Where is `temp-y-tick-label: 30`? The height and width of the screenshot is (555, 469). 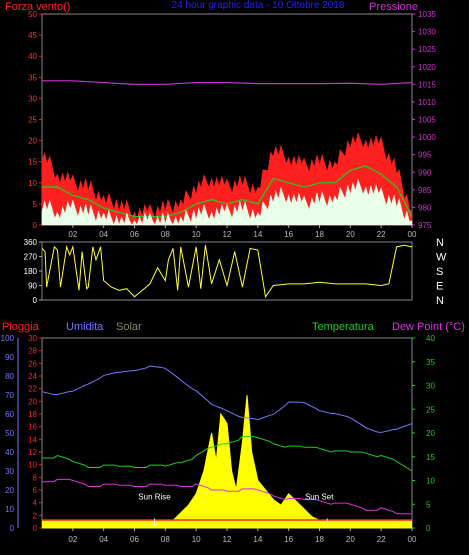 temp-y-tick-label: 30 is located at coordinates (430, 386).